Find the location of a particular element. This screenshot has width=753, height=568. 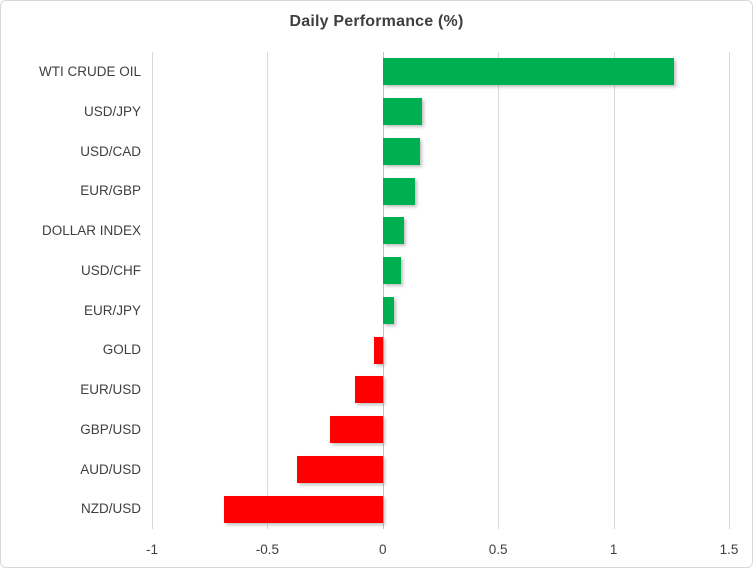

bar-eur-usd is located at coordinates (369, 390).